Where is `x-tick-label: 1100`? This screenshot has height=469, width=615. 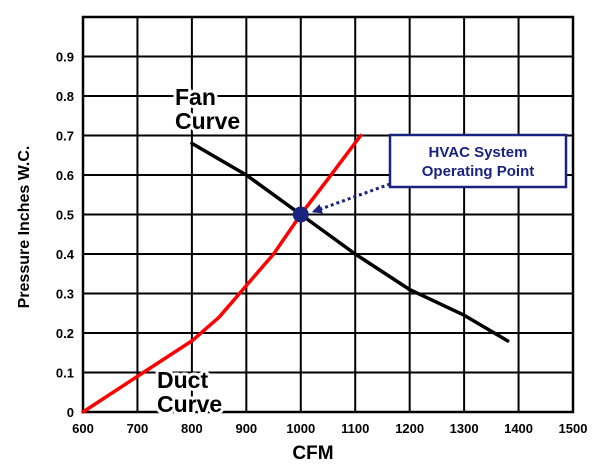
x-tick-label: 1100 is located at coordinates (355, 428).